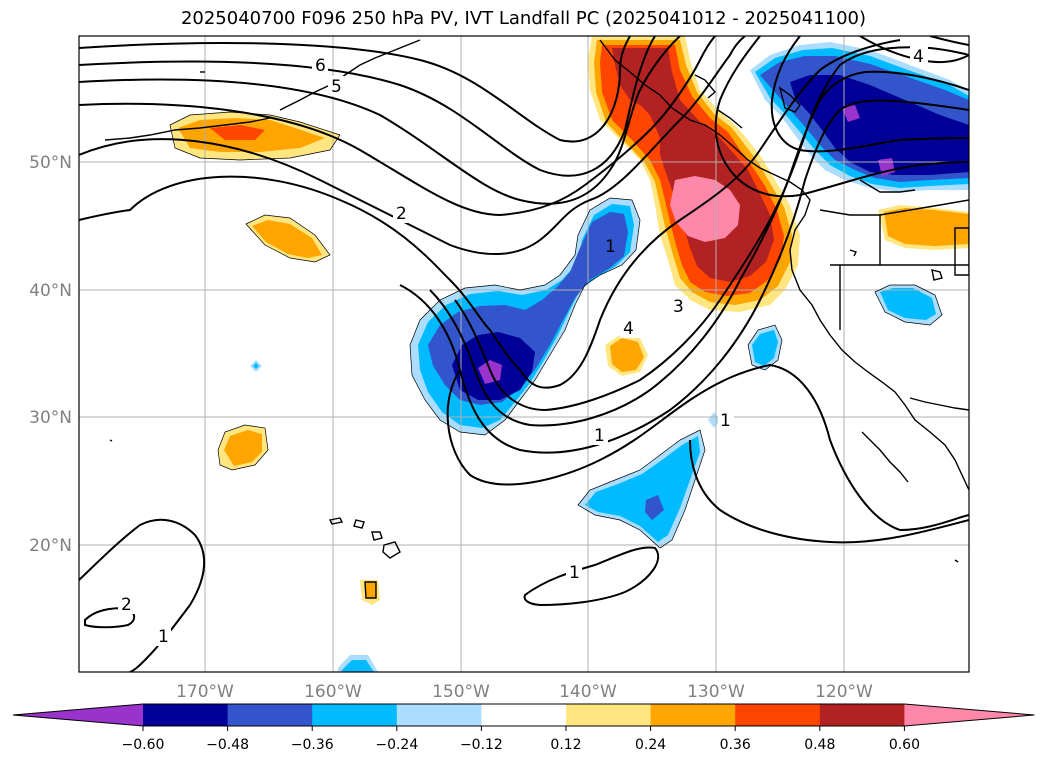  What do you see at coordinates (336, 87) in the screenshot?
I see `contour-label: 5` at bounding box center [336, 87].